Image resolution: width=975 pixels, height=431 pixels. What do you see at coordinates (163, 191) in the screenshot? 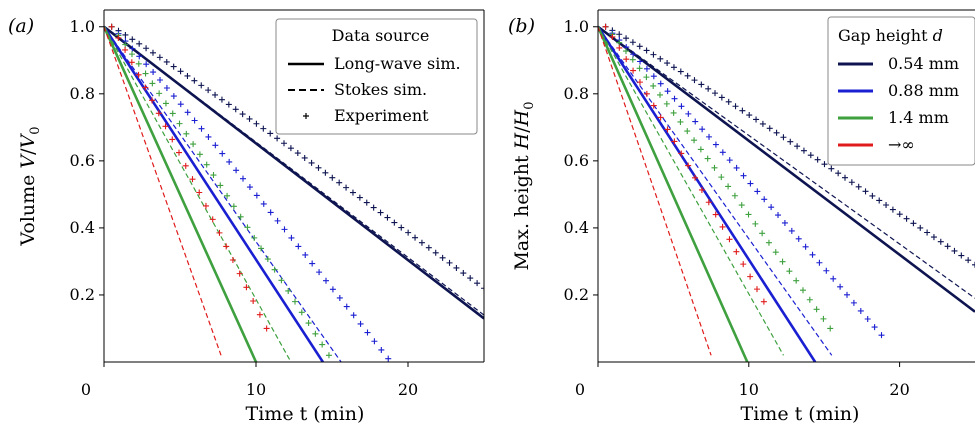
I see `stokes-line` at bounding box center [163, 191].